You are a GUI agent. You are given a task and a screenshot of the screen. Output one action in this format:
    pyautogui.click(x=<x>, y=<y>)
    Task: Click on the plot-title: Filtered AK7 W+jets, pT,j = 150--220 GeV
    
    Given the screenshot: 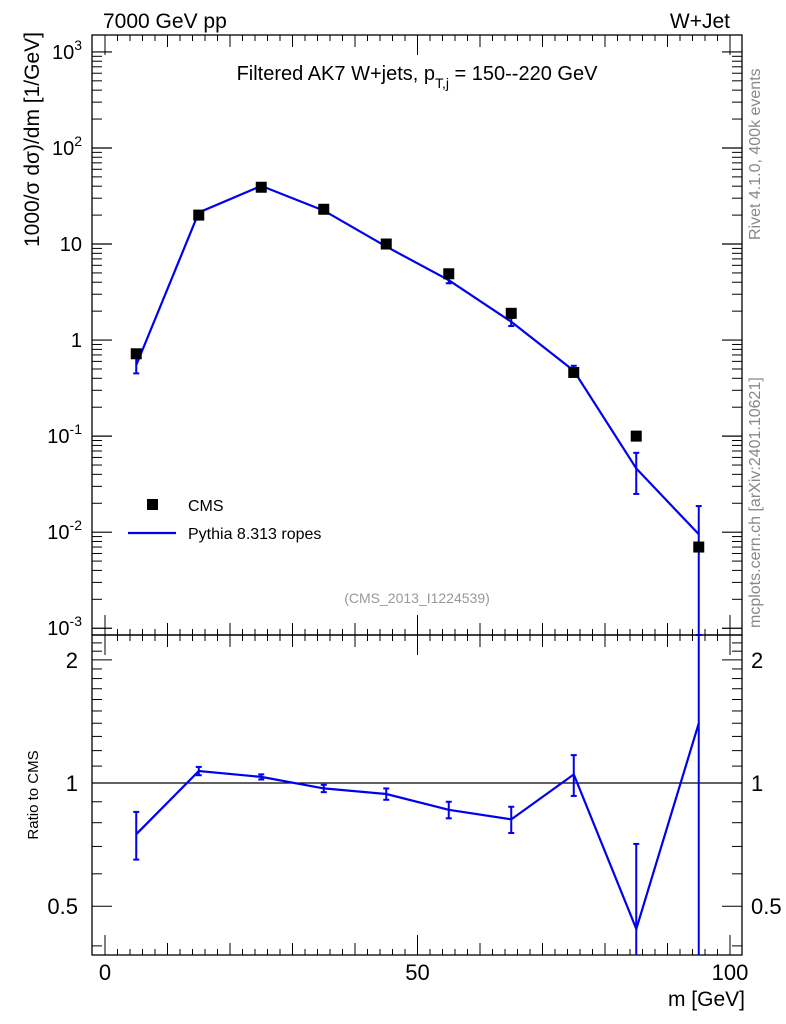 What is the action you would take?
    pyautogui.click(x=418, y=77)
    